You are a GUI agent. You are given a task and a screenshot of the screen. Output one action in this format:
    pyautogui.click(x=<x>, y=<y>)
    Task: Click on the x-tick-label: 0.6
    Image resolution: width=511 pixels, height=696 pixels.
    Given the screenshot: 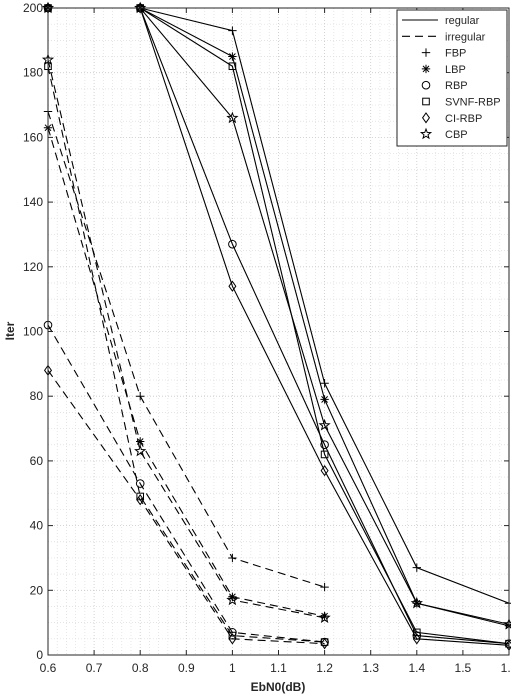 What is the action you would take?
    pyautogui.click(x=48, y=668)
    